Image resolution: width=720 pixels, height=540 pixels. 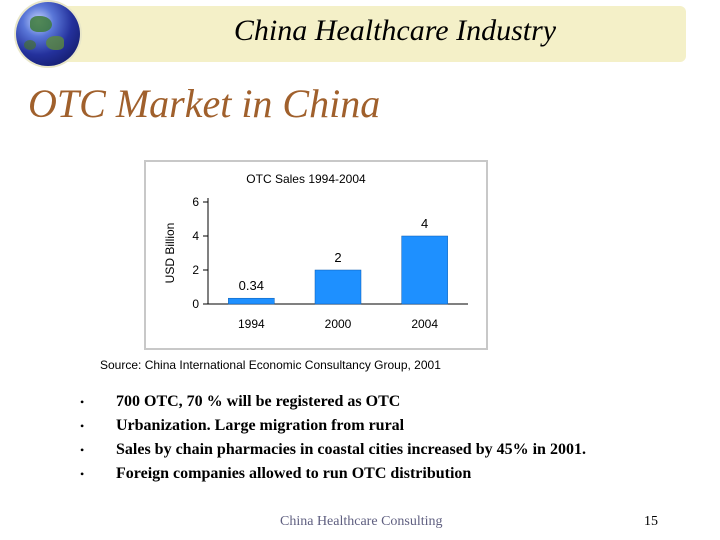 I want to click on header-band: China Healthcare Industry, so click(x=360, y=33).